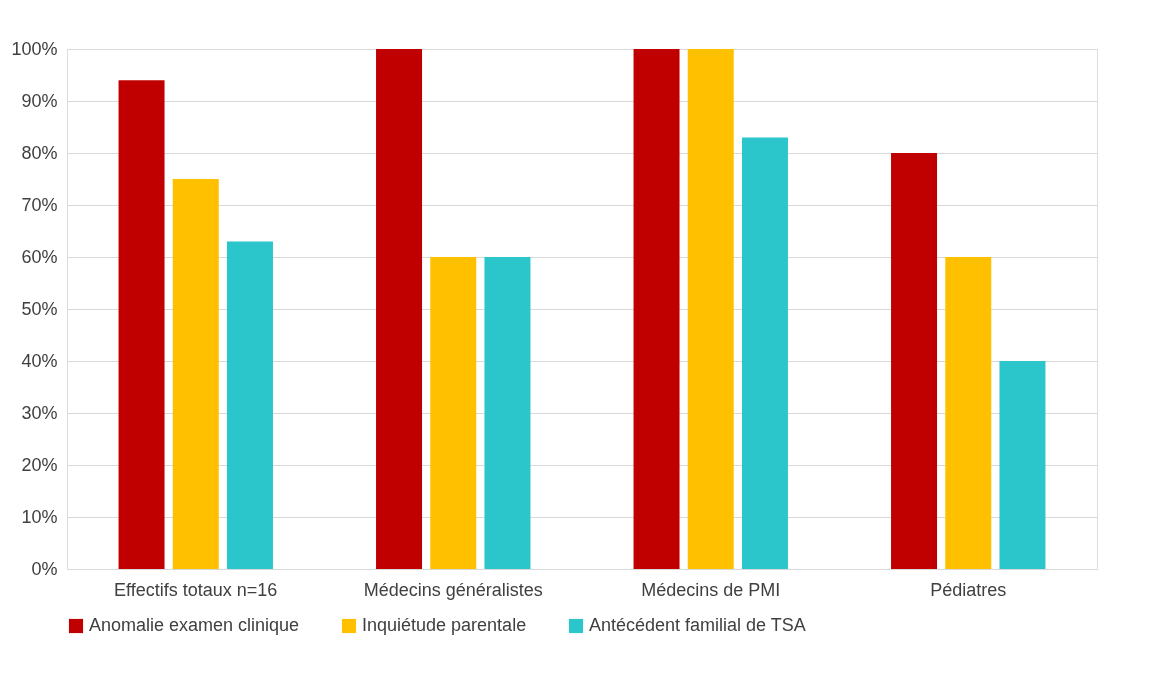  What do you see at coordinates (39, 204) in the screenshot?
I see `y-tick-label: 70%` at bounding box center [39, 204].